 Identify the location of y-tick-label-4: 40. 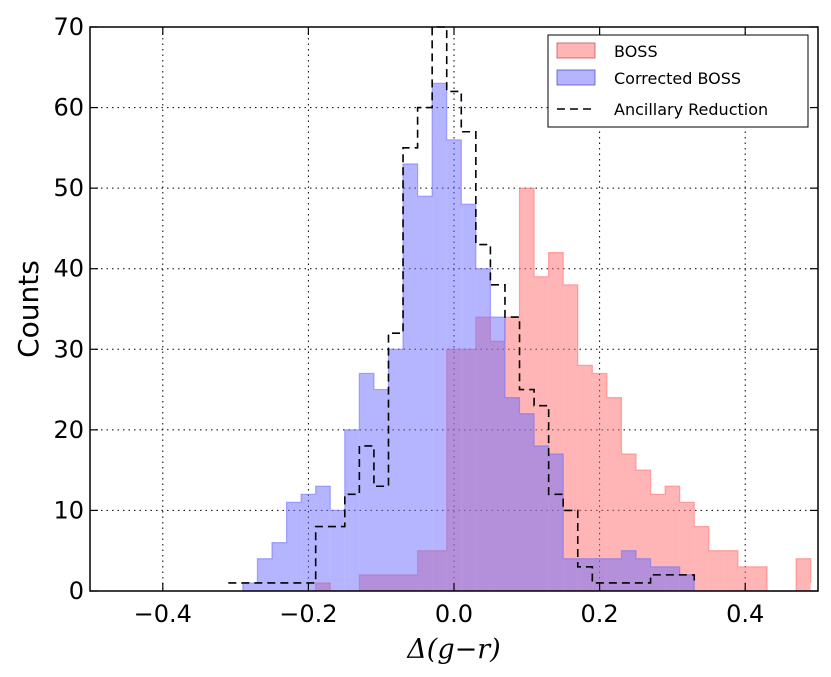
(68, 269).